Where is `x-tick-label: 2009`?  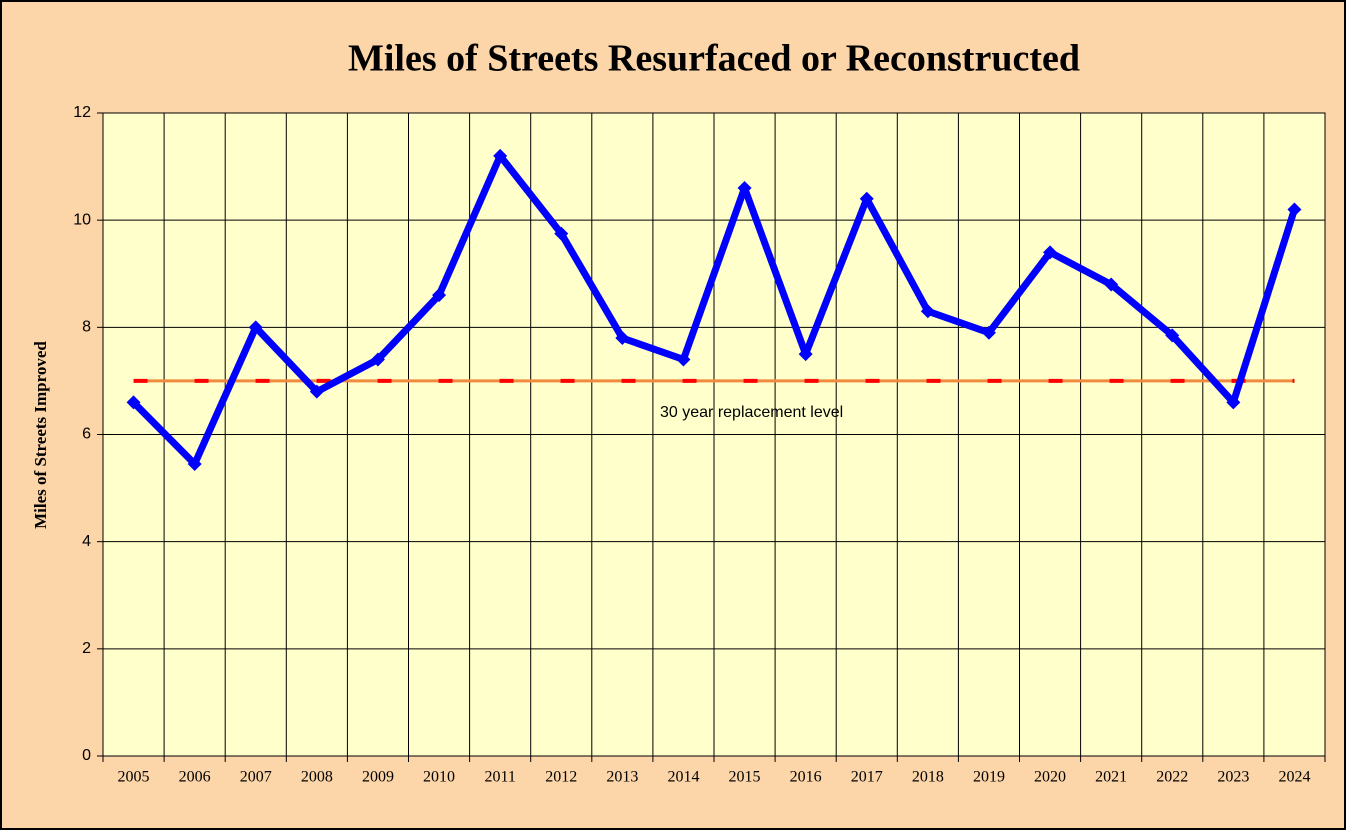 x-tick-label: 2009 is located at coordinates (378, 777).